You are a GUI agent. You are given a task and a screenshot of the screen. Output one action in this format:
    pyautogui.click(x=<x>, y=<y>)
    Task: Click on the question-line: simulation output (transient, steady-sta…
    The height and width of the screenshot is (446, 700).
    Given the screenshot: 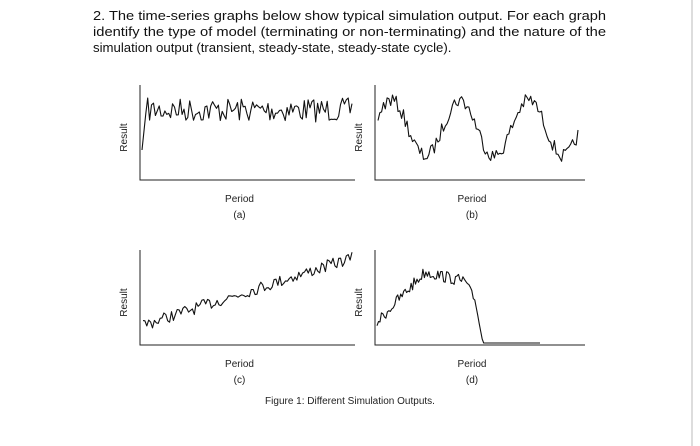 What is the action you would take?
    pyautogui.click(x=272, y=47)
    